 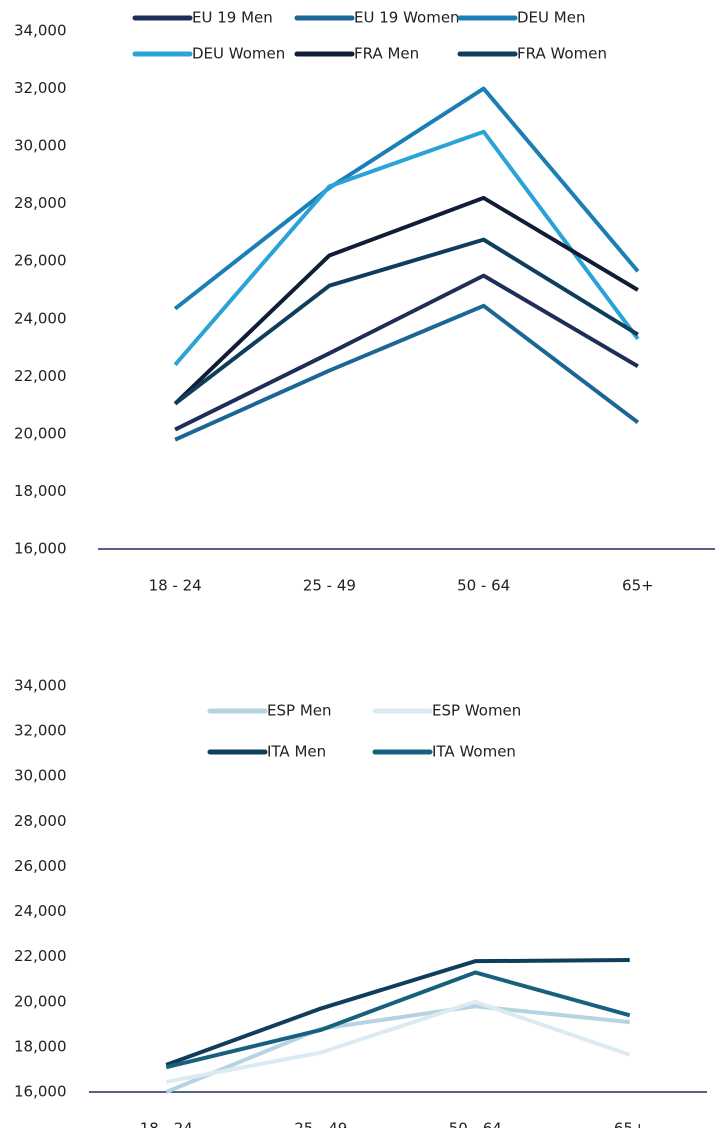 What do you see at coordinates (238, 54) in the screenshot?
I see `legend-label: DEU Women` at bounding box center [238, 54].